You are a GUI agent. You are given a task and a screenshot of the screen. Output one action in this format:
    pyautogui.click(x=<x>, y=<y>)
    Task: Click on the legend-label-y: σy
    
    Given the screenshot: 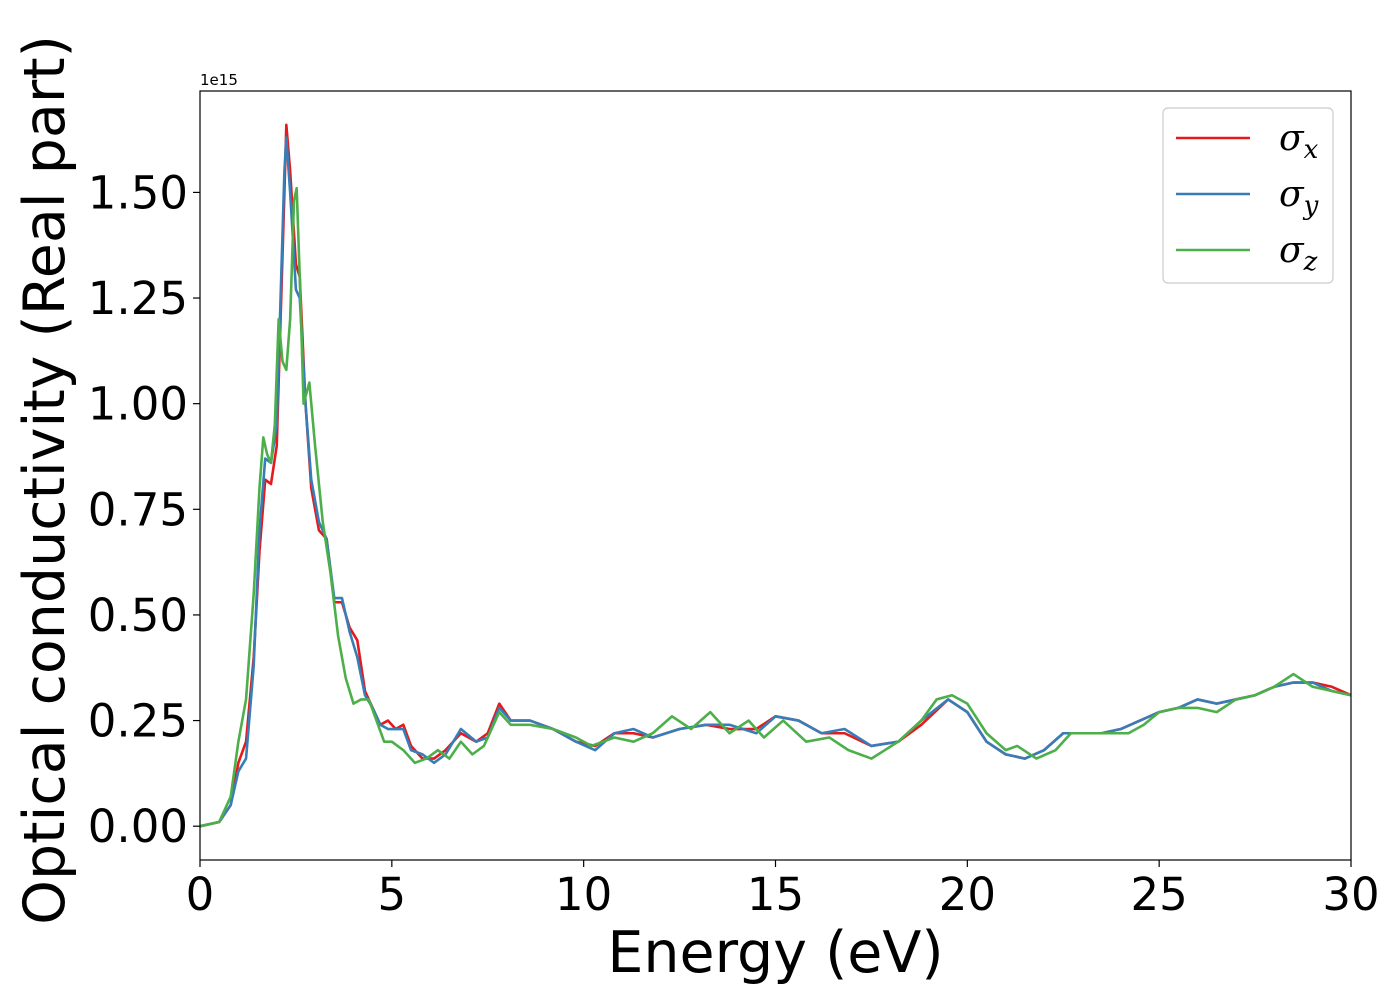 What is the action you would take?
    pyautogui.click(x=1299, y=197)
    